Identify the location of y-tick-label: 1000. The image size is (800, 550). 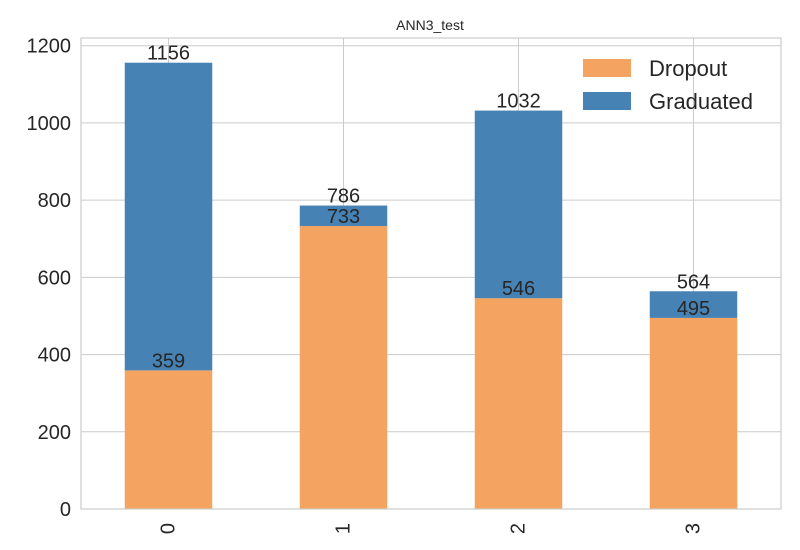
(49, 124).